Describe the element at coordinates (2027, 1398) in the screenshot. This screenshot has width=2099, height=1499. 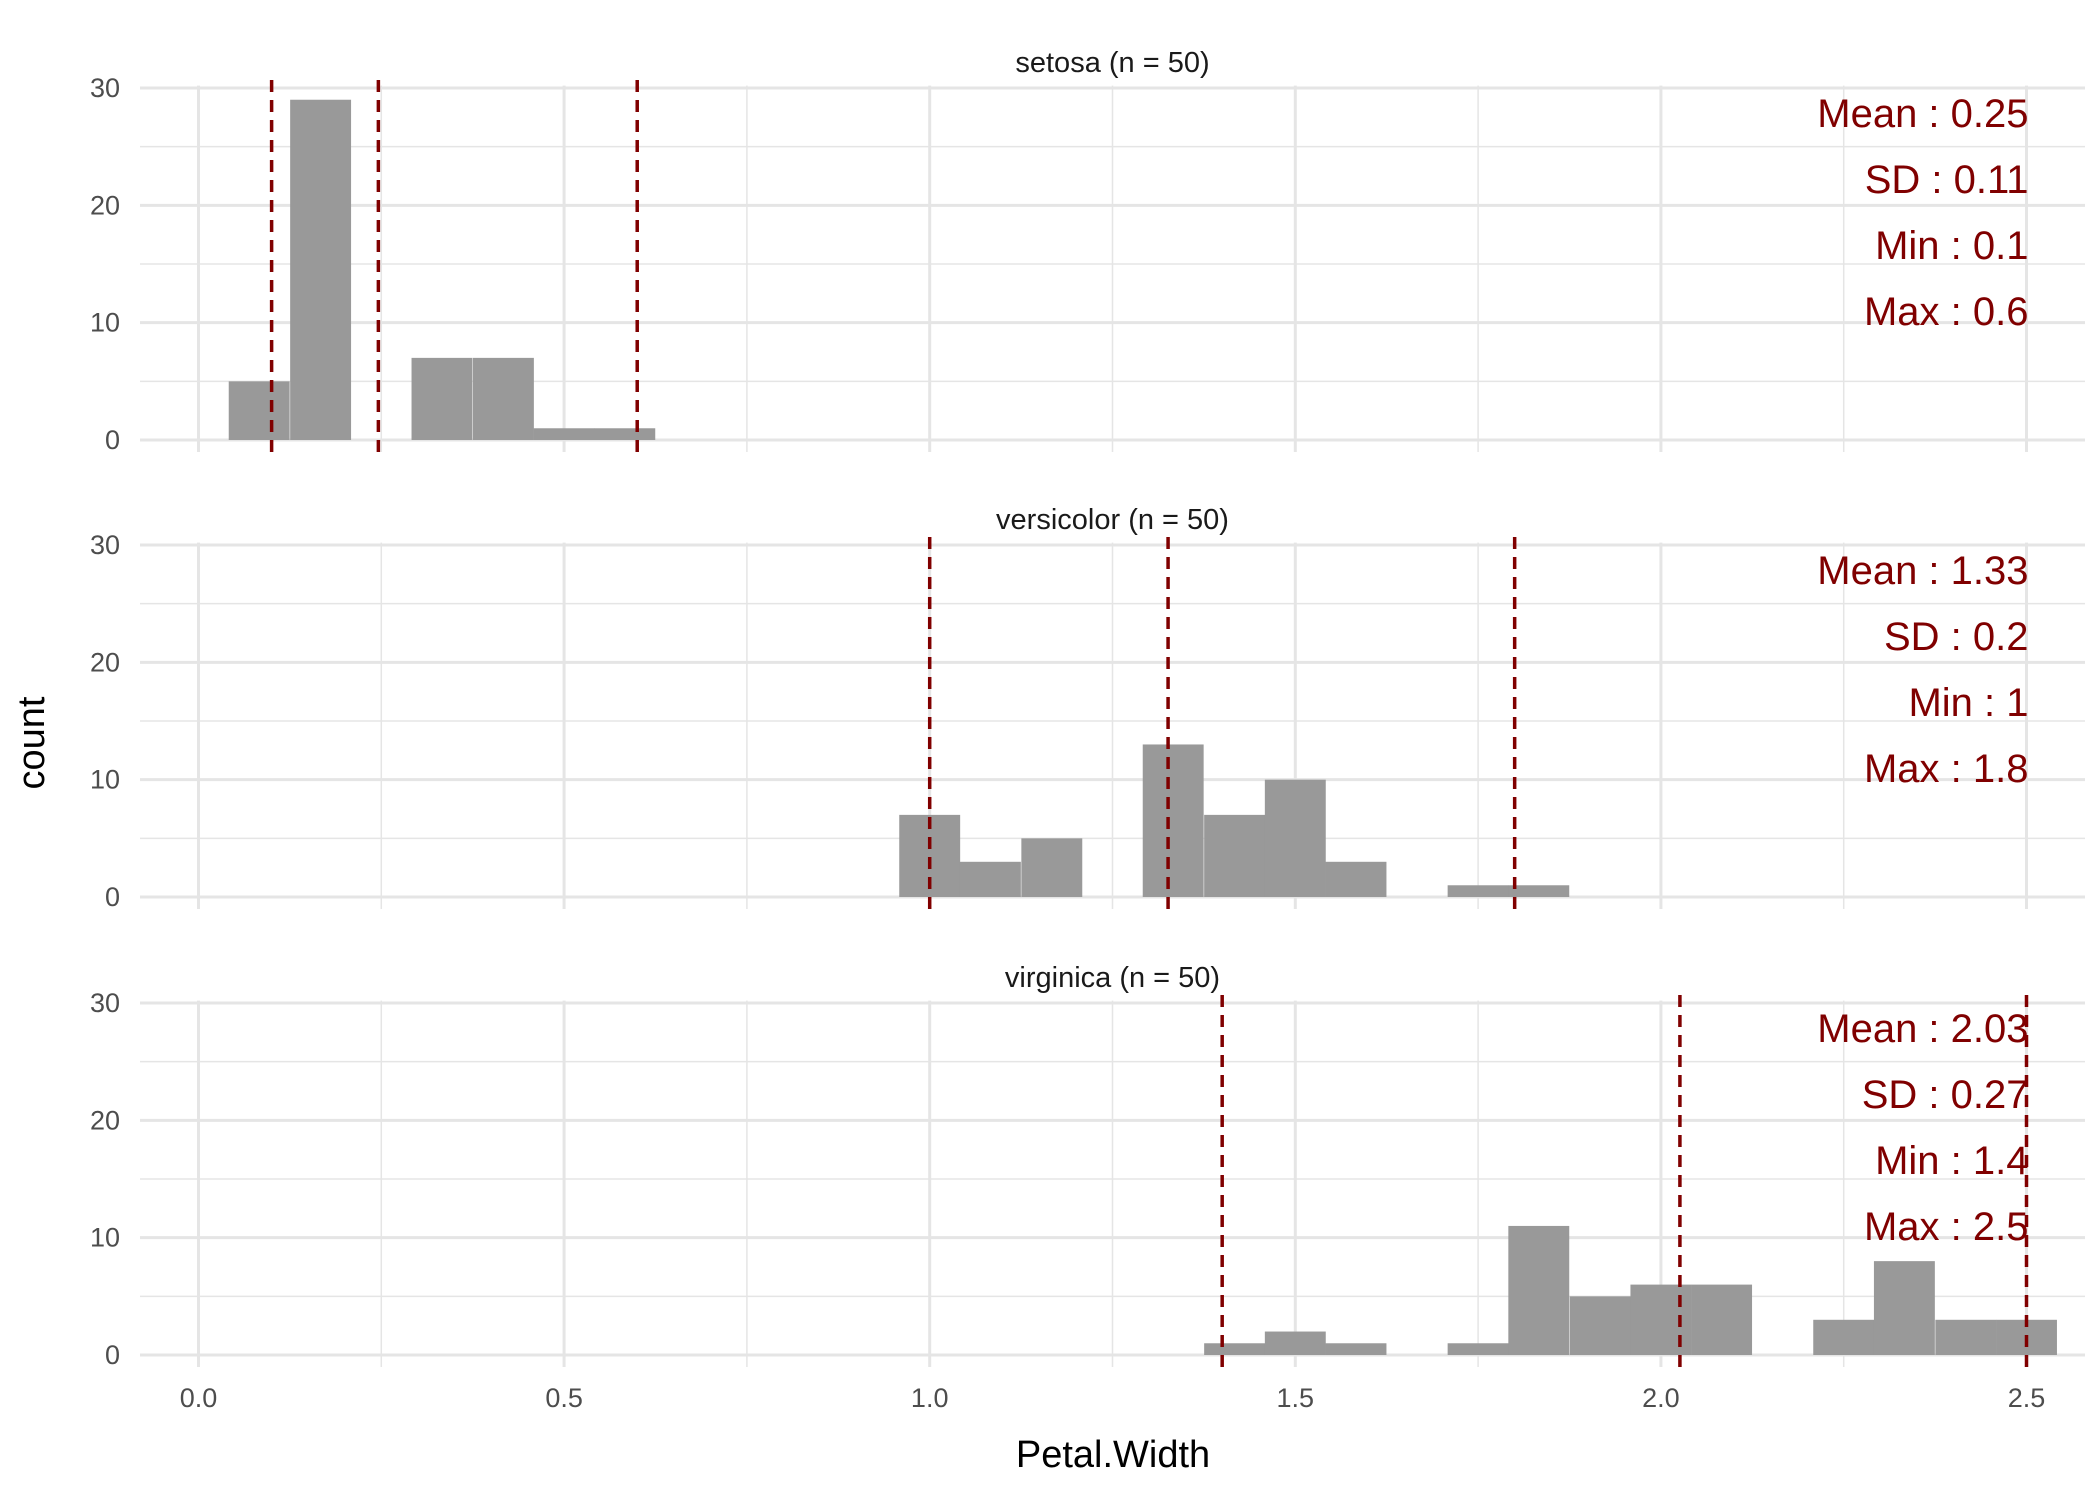
I see `x-tick-label: 2.5` at that location.